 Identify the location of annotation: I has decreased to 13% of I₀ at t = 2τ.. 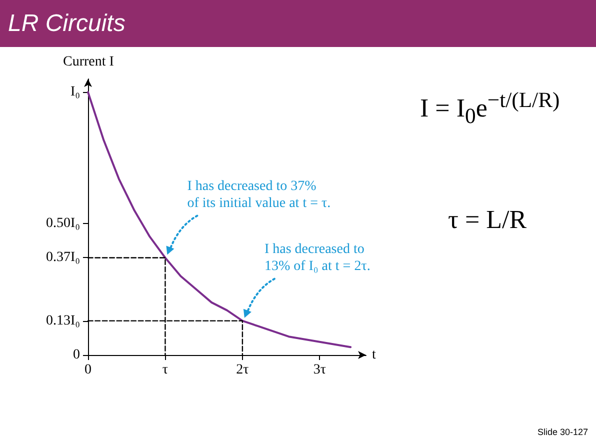
(317, 257).